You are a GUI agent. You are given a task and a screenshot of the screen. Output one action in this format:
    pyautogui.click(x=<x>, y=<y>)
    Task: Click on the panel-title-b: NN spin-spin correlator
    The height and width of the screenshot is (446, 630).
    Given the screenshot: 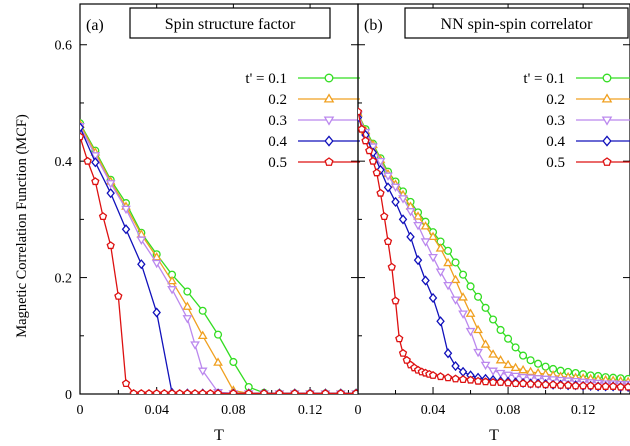 What is the action you would take?
    pyautogui.click(x=517, y=24)
    